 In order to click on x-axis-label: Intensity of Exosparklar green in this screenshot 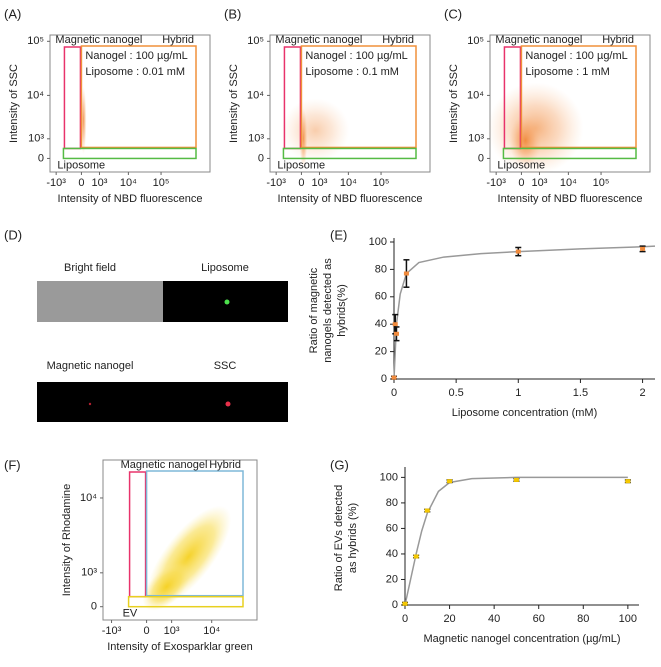, I will do `click(180, 647)`.